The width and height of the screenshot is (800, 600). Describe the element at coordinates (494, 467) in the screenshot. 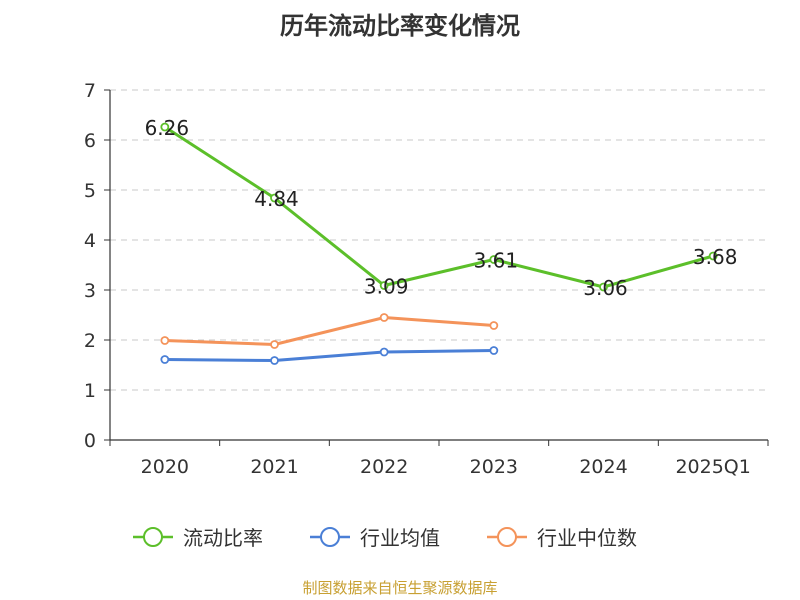

I see `x-tick-label: 2023` at that location.